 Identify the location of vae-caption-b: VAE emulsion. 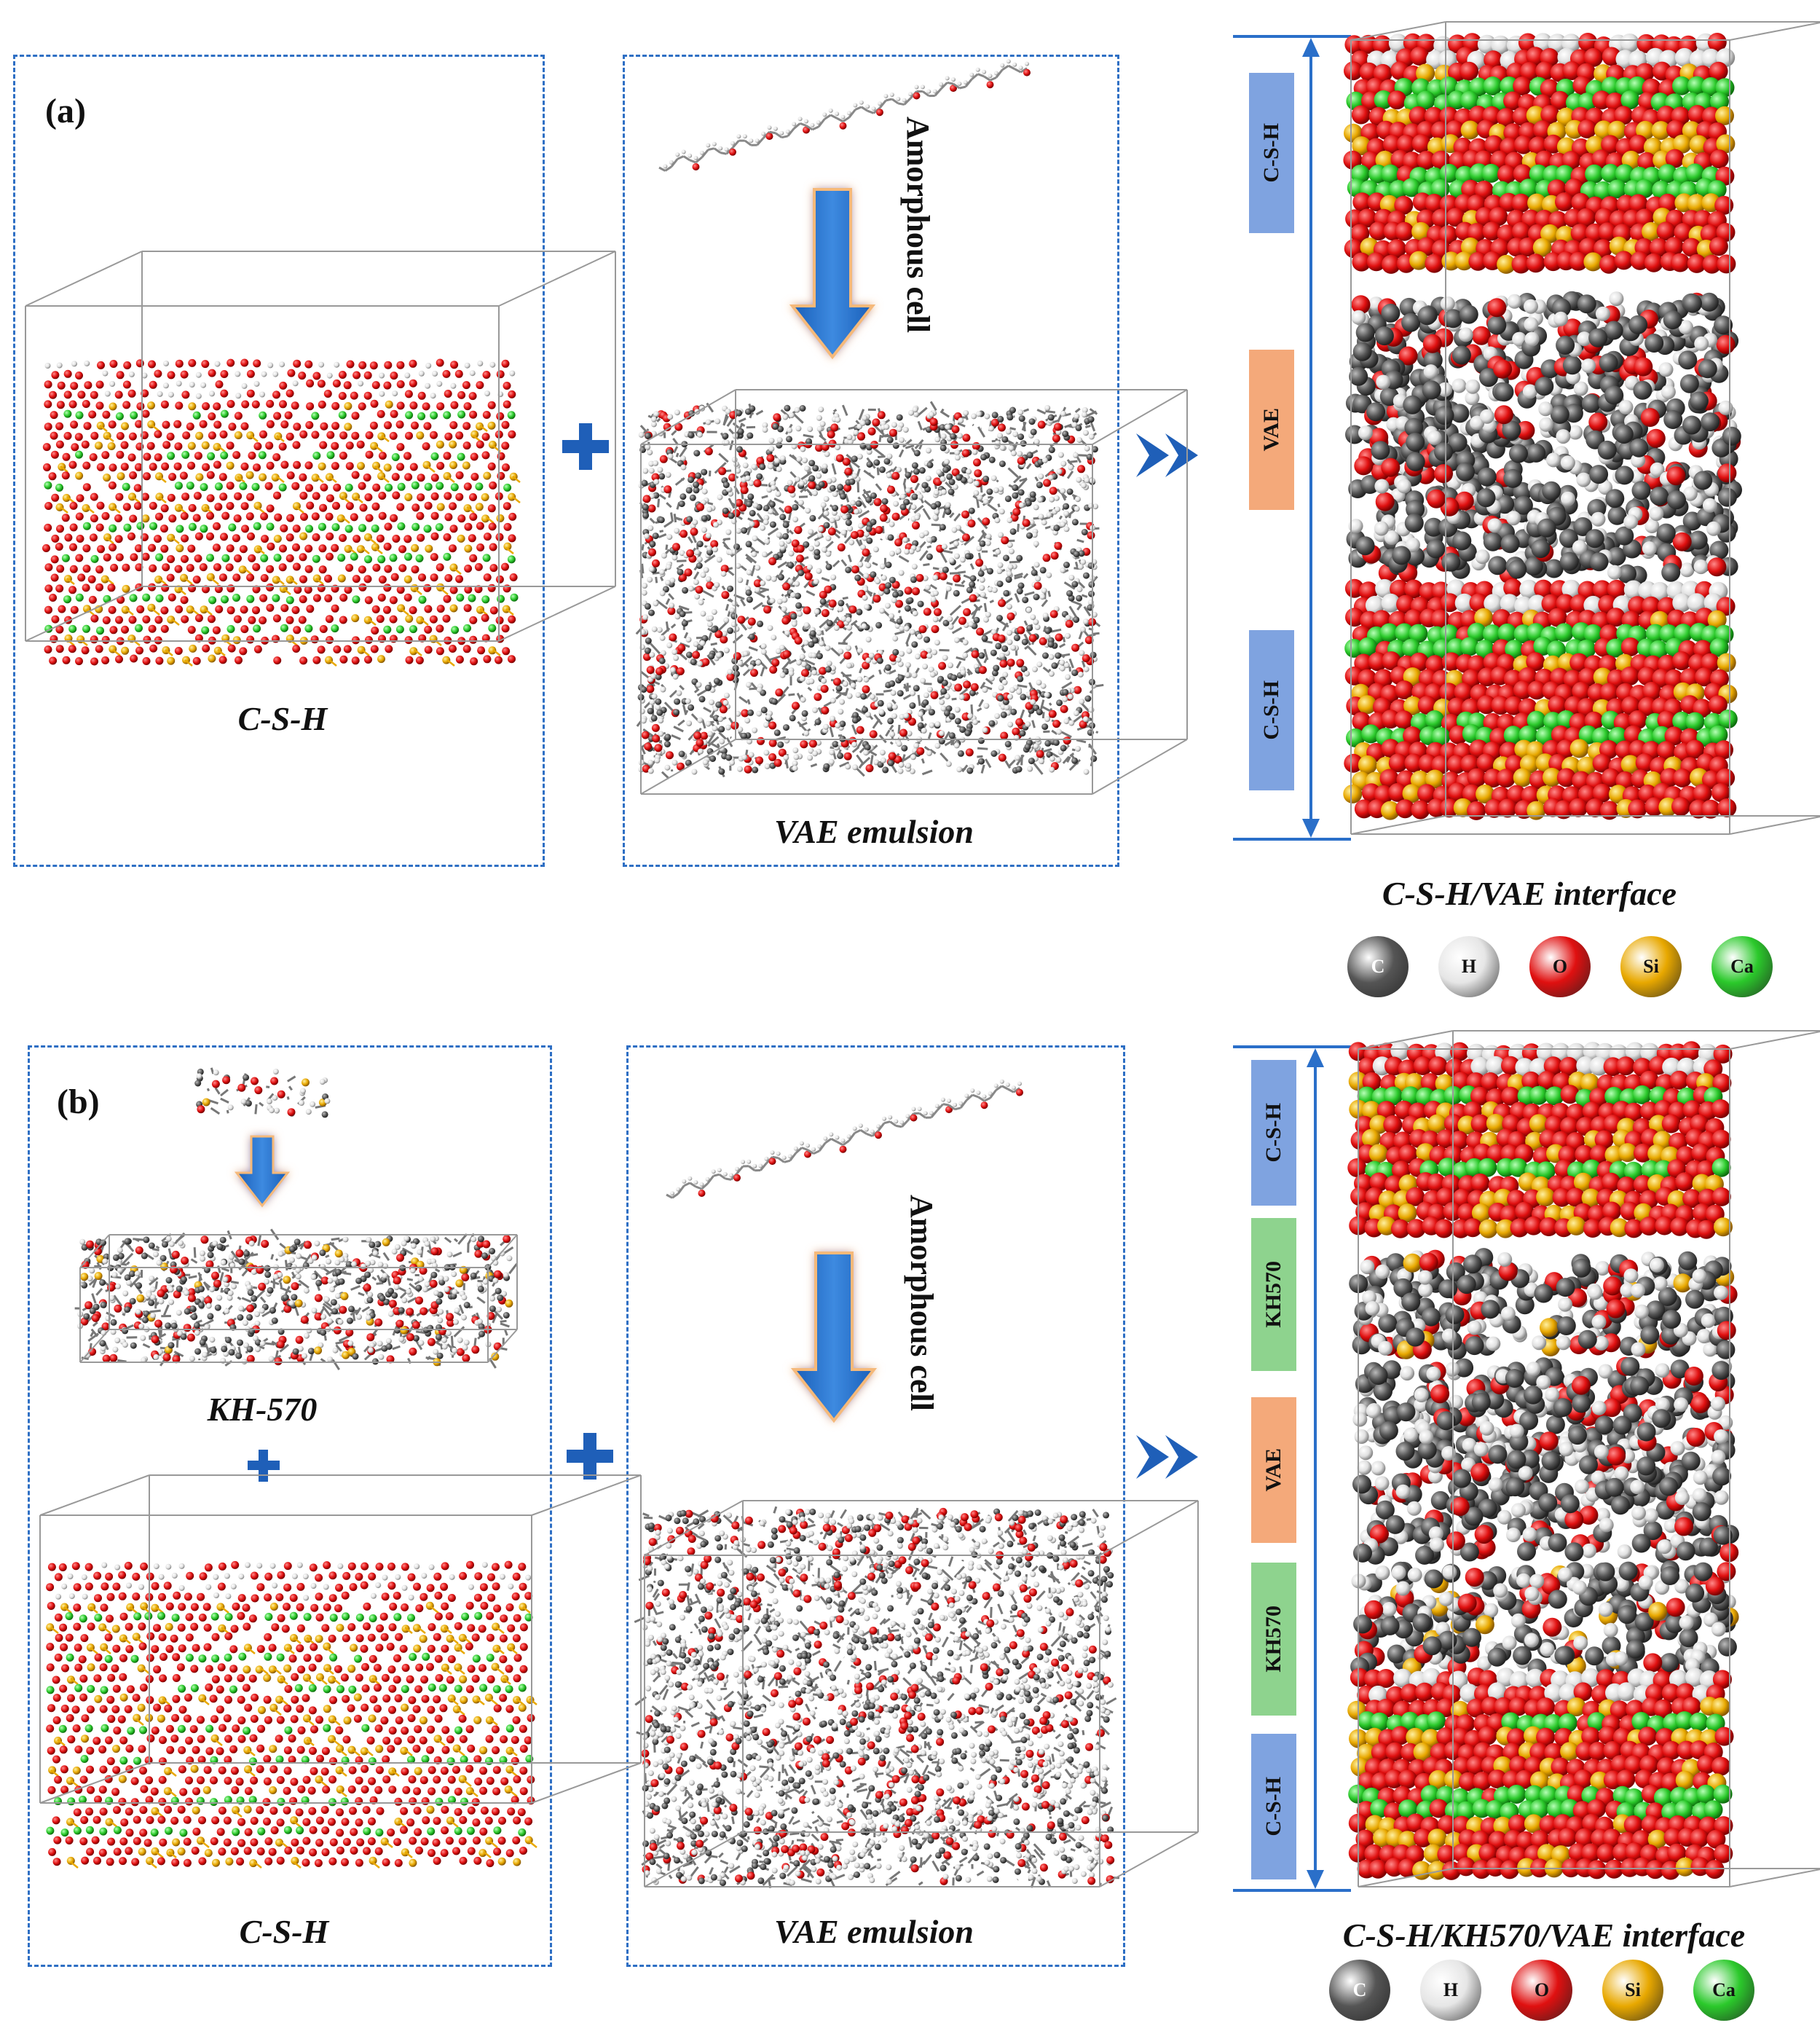
(874, 1931).